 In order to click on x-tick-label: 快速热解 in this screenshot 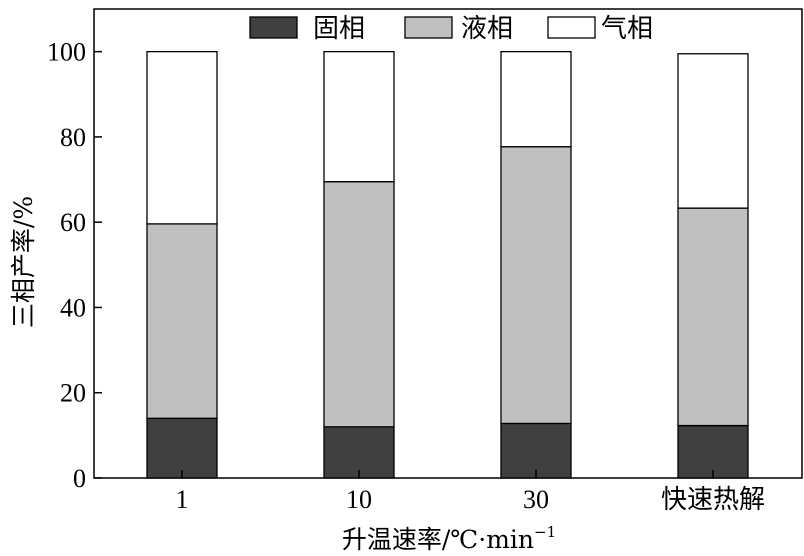, I will do `click(713, 499)`.